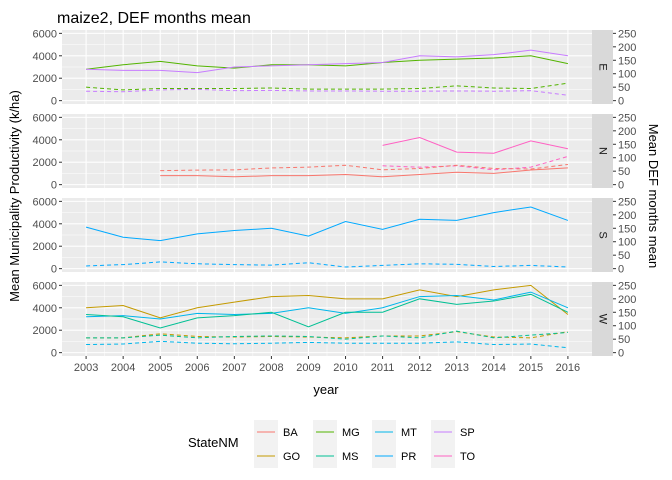 The width and height of the screenshot is (672, 480). Describe the element at coordinates (292, 457) in the screenshot. I see `legend-label: GO` at that location.